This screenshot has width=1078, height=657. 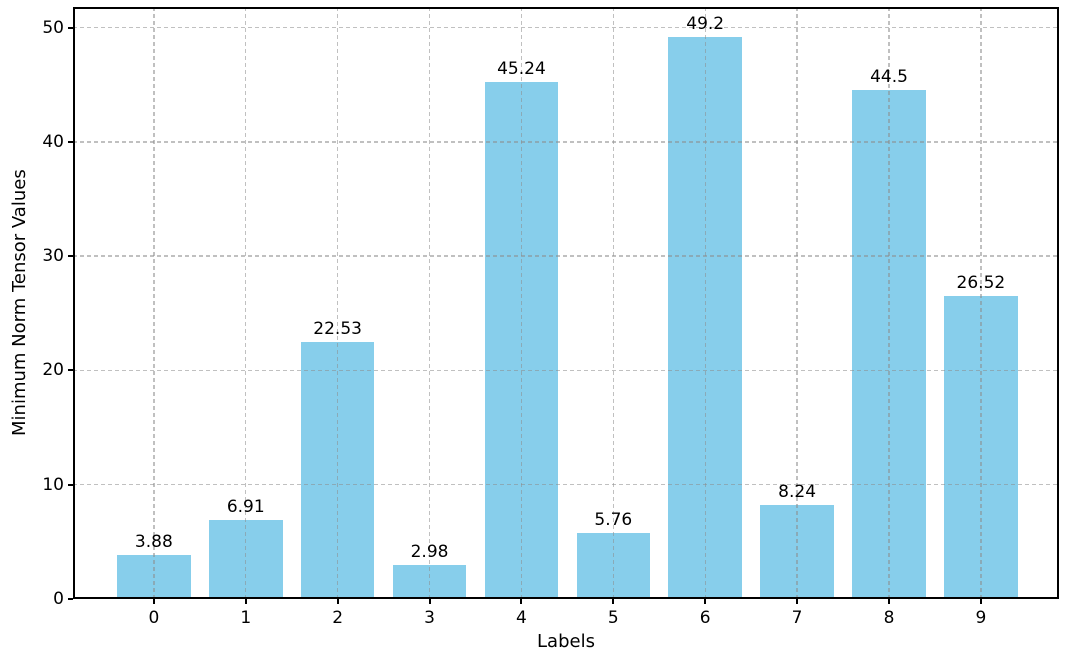 I want to click on bar-value-label: 8.24, so click(x=797, y=491).